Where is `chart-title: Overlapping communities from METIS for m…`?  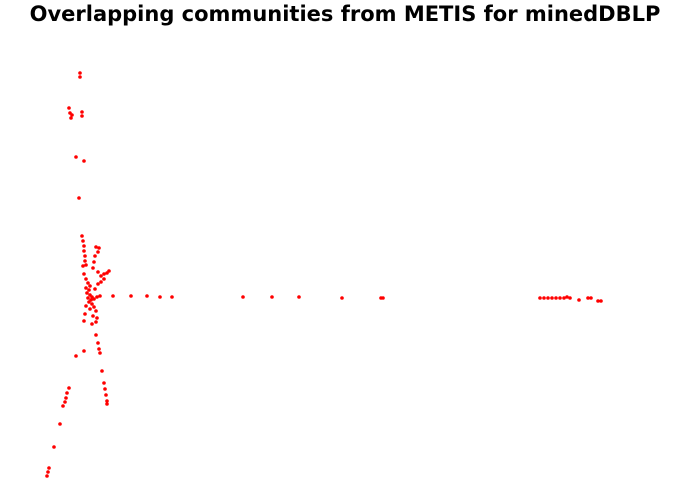
chart-title: Overlapping communities from METIS for m… is located at coordinates (345, 14).